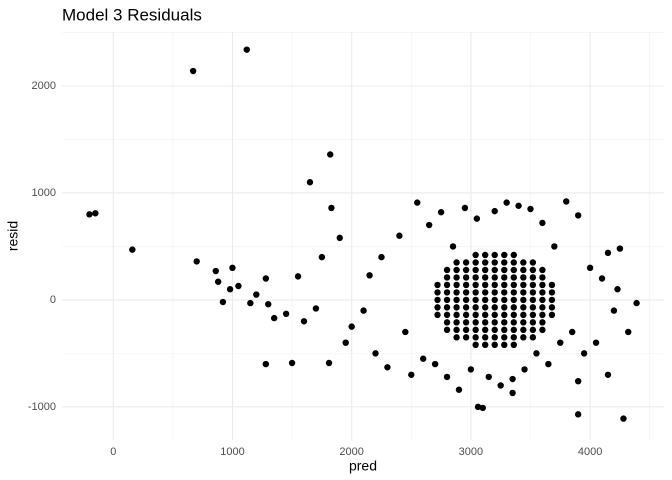 The image size is (672, 480). I want to click on y-tick-label: 2000, so click(44, 86).